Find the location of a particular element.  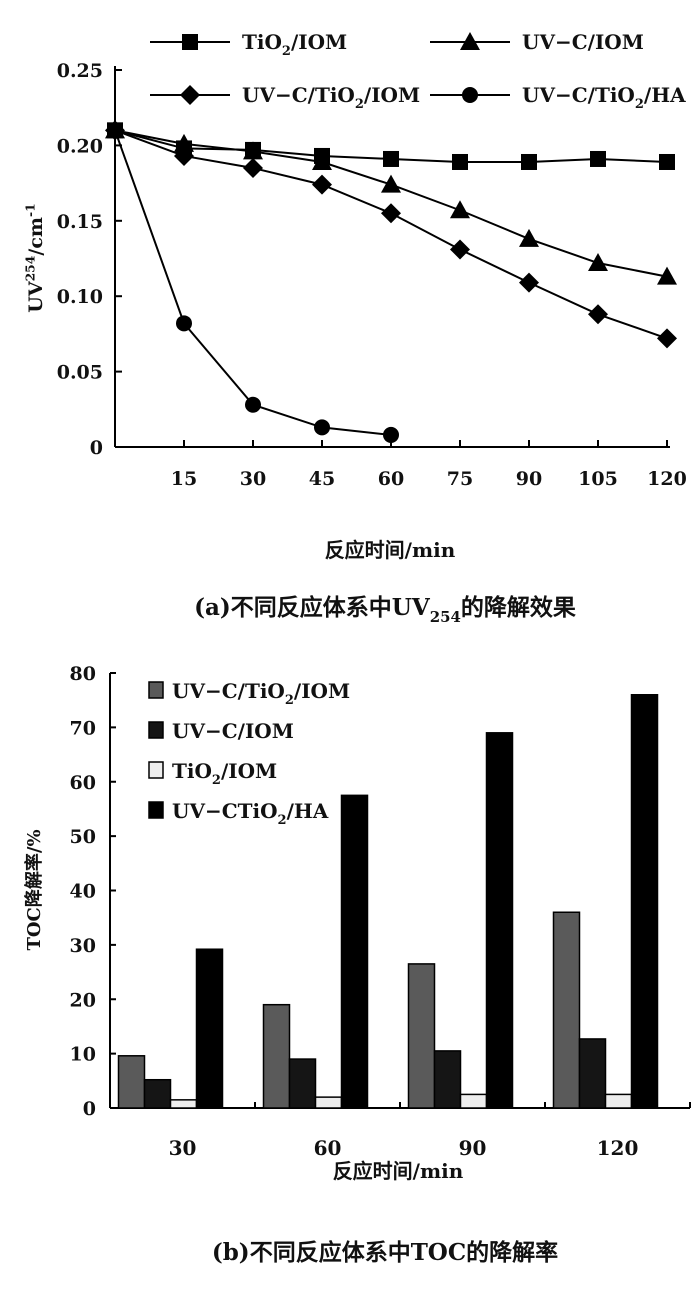

y-tick-label-a: 0.10 is located at coordinates (80, 297).